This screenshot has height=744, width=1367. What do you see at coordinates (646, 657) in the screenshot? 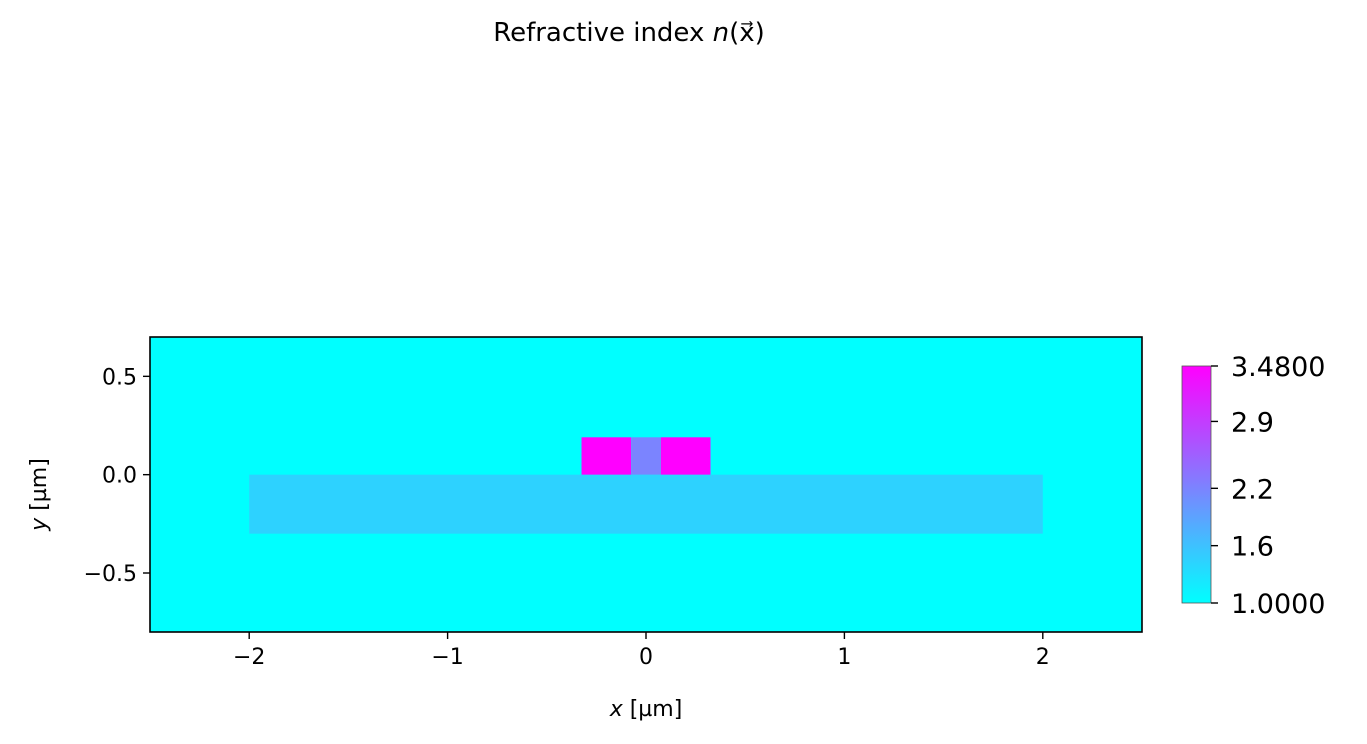
I see `x-tick-label: 0` at bounding box center [646, 657].